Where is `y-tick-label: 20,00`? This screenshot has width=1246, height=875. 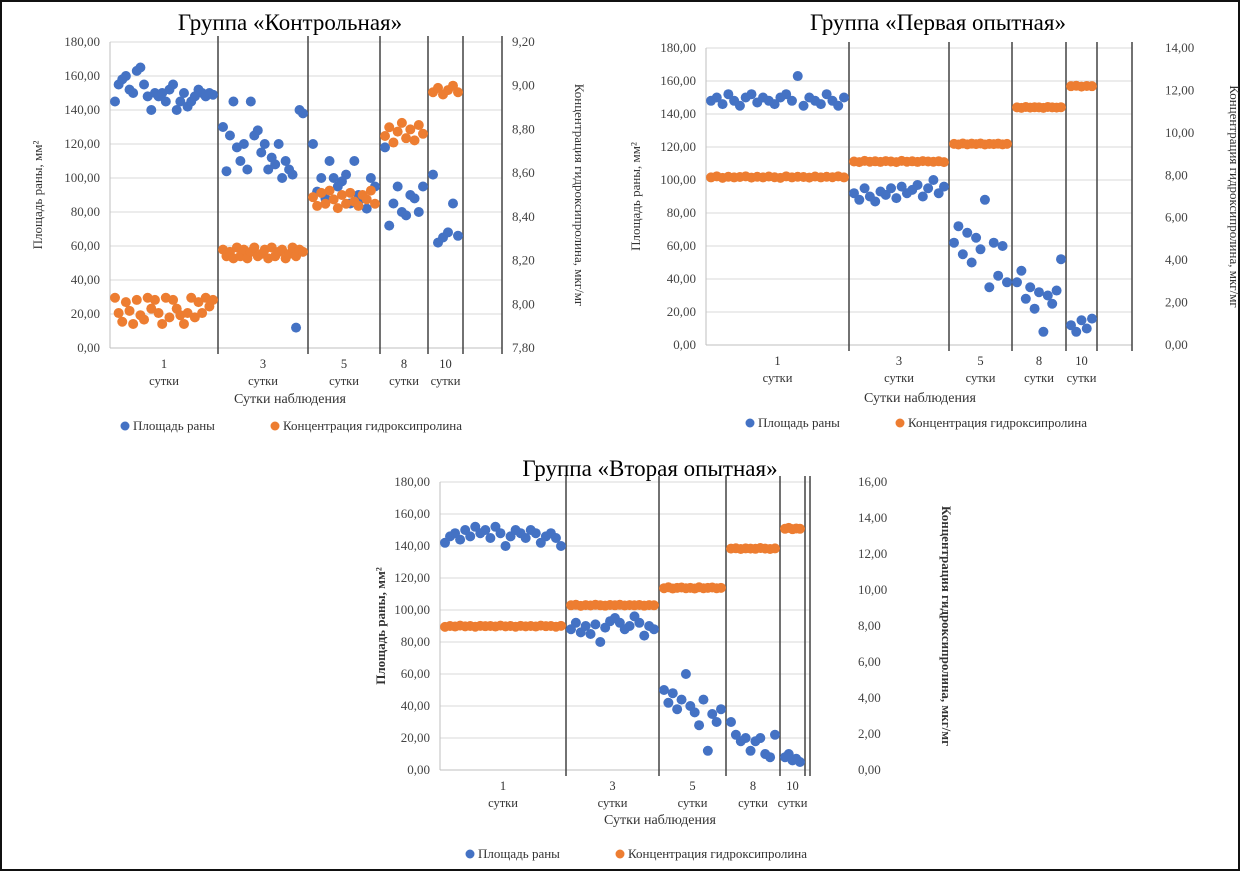
y-tick-label: 20,00 is located at coordinates (681, 311).